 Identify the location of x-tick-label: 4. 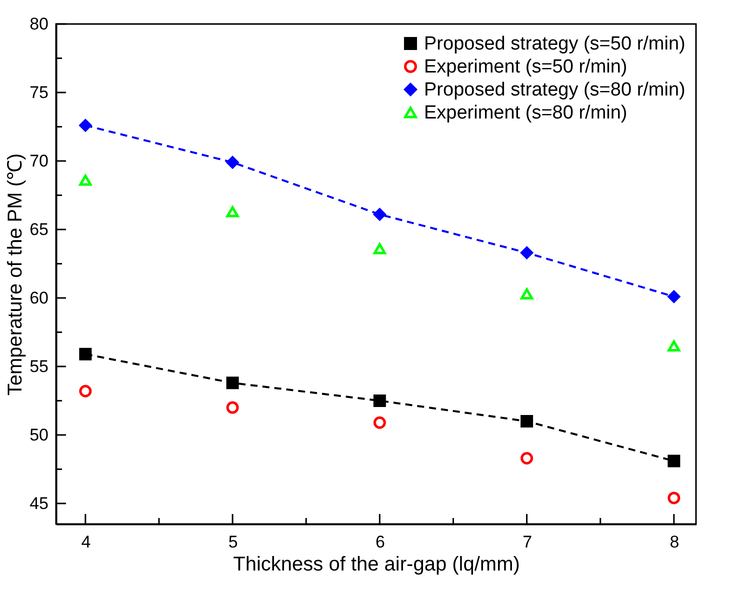
(86, 542).